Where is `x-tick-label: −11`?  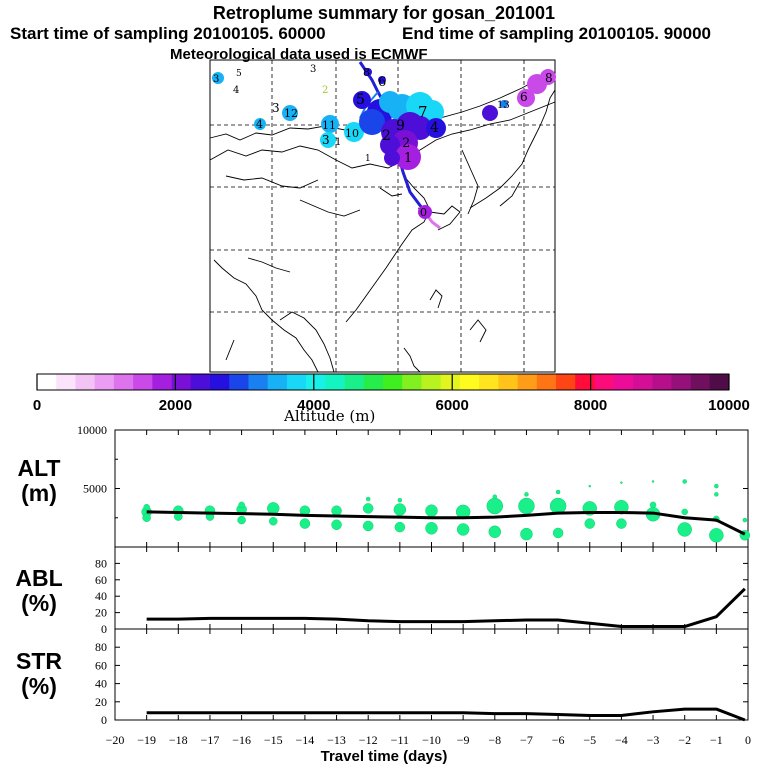 x-tick-label: −11 is located at coordinates (400, 740).